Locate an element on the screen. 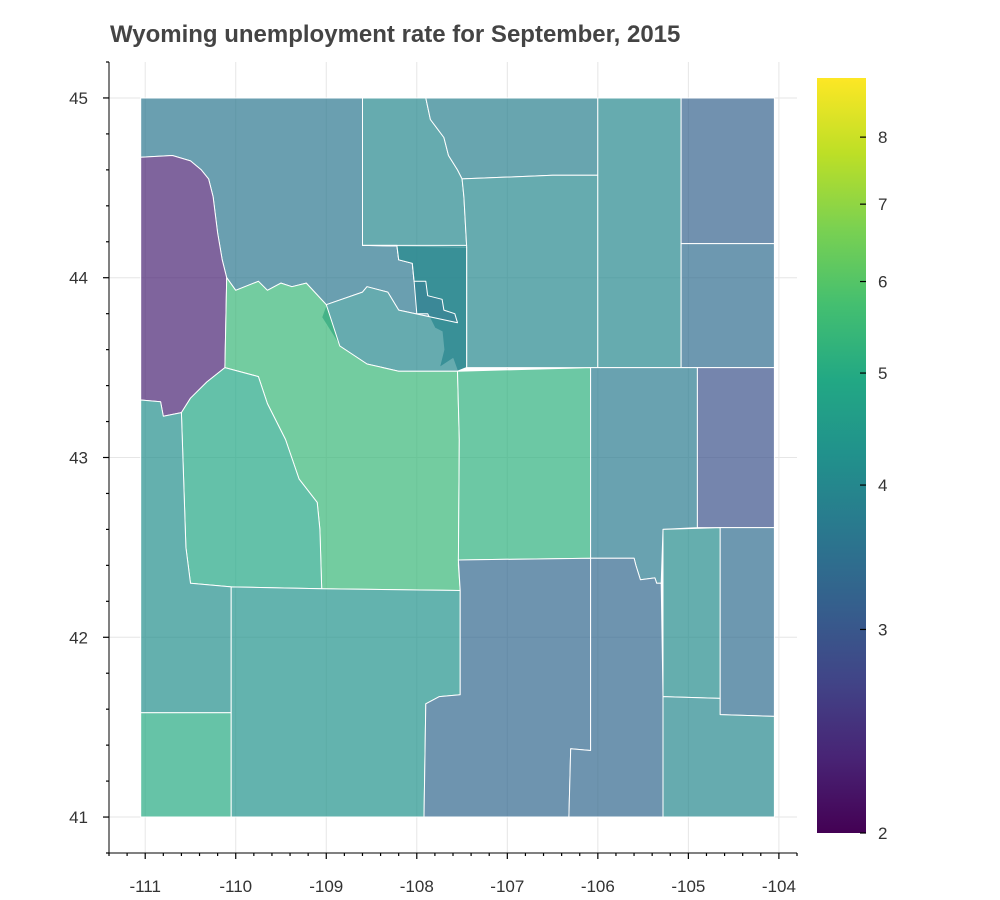 This screenshot has height=900, width=1000. x-tick-label-3: -108 is located at coordinates (417, 886).